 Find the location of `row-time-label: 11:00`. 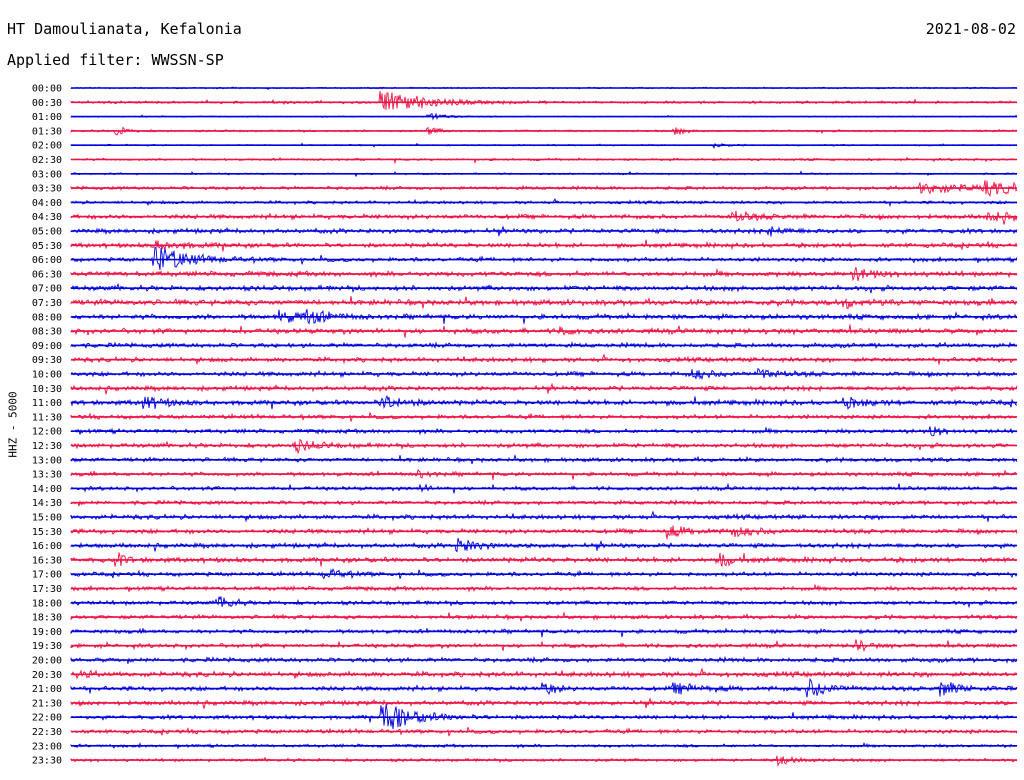

row-time-label: 11:00 is located at coordinates (47, 403).